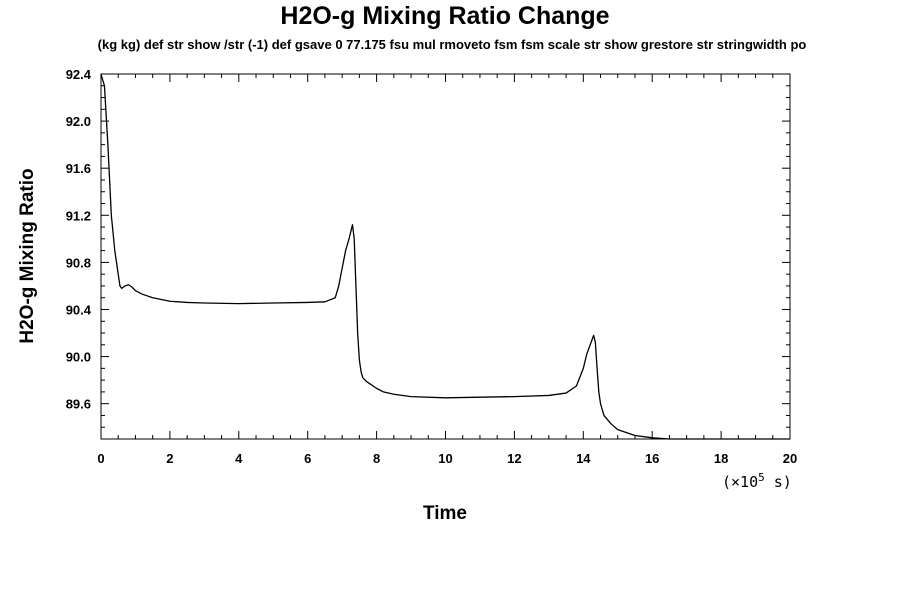 This screenshot has width=900, height=600. What do you see at coordinates (444, 16) in the screenshot?
I see `chart-title: H2O-g Mixing Ratio Change` at bounding box center [444, 16].